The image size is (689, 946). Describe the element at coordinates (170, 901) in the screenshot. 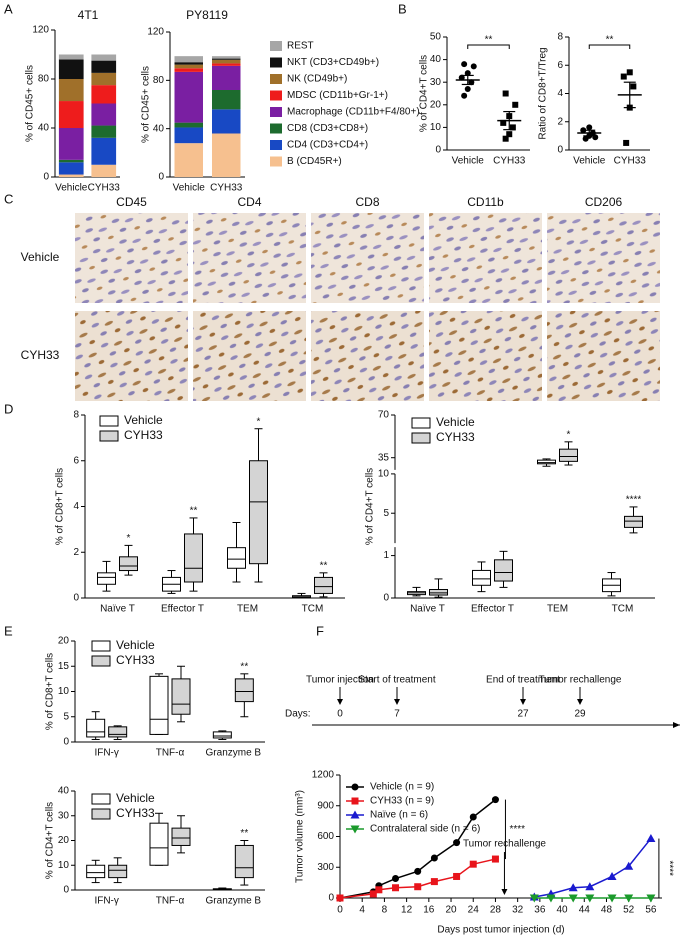

I see `x-tick-label: TNF-α` at that location.